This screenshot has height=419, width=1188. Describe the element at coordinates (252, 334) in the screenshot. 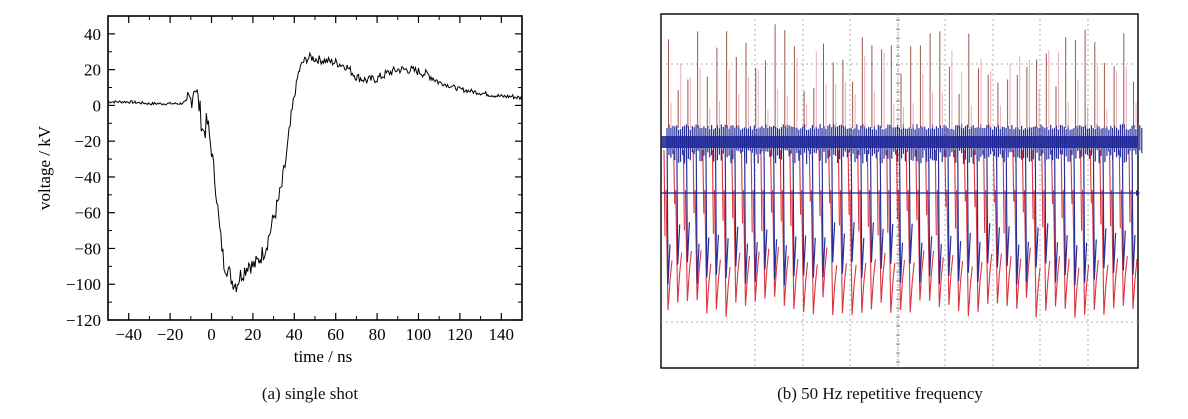

I see `x-tick-label: 20` at that location.